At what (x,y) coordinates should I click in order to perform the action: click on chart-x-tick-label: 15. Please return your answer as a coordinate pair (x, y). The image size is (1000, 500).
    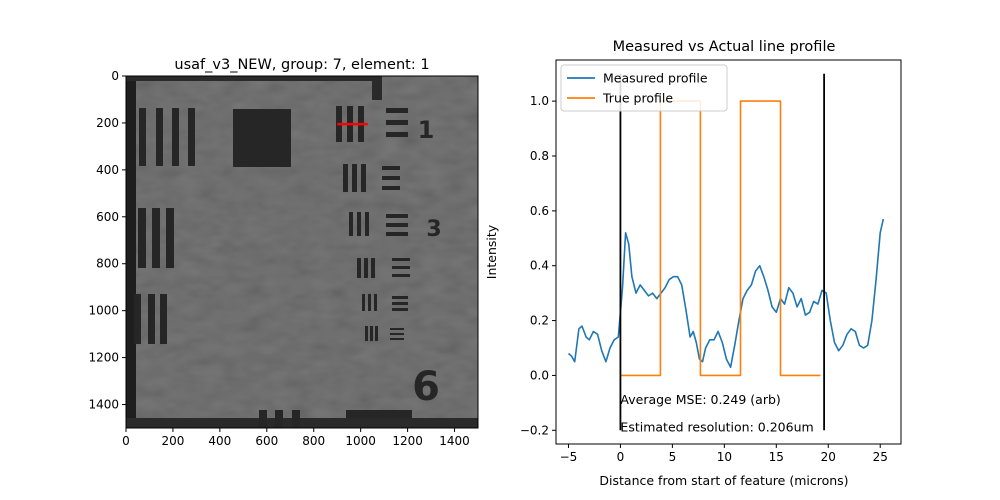
    Looking at the image, I should click on (776, 457).